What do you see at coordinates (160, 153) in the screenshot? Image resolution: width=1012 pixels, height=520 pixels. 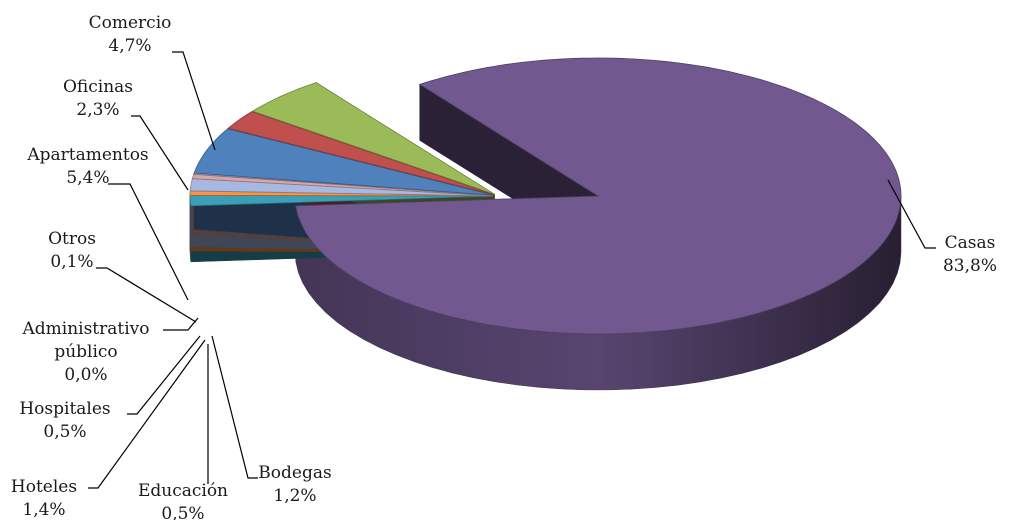 I see `leader-line-oficinas` at bounding box center [160, 153].